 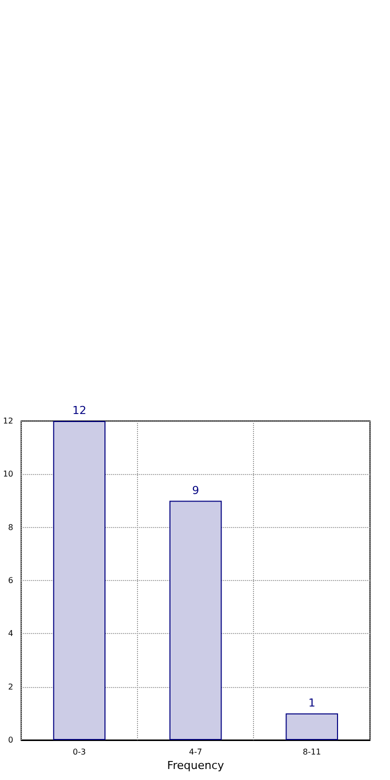 What do you see at coordinates (8, 474) in the screenshot?
I see `y-tick-label: 10` at bounding box center [8, 474].